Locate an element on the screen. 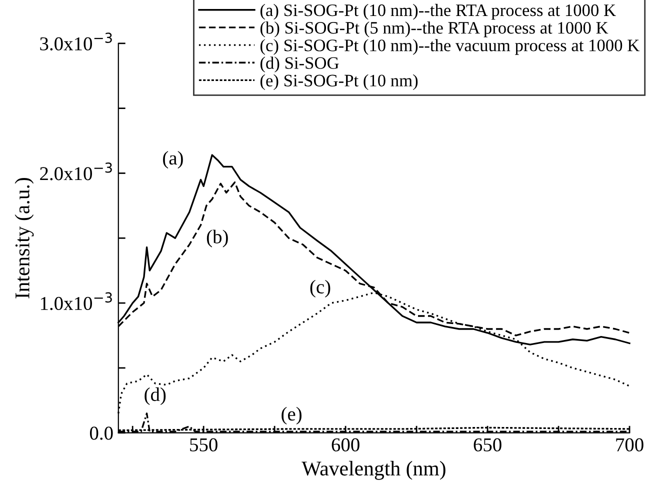 Image resolution: width=647 pixels, height=493 pixels. legend-label: (a) Si-SOG-Pt (10 nm)--the RTA process at 1000 K is located at coordinates (438, 12).